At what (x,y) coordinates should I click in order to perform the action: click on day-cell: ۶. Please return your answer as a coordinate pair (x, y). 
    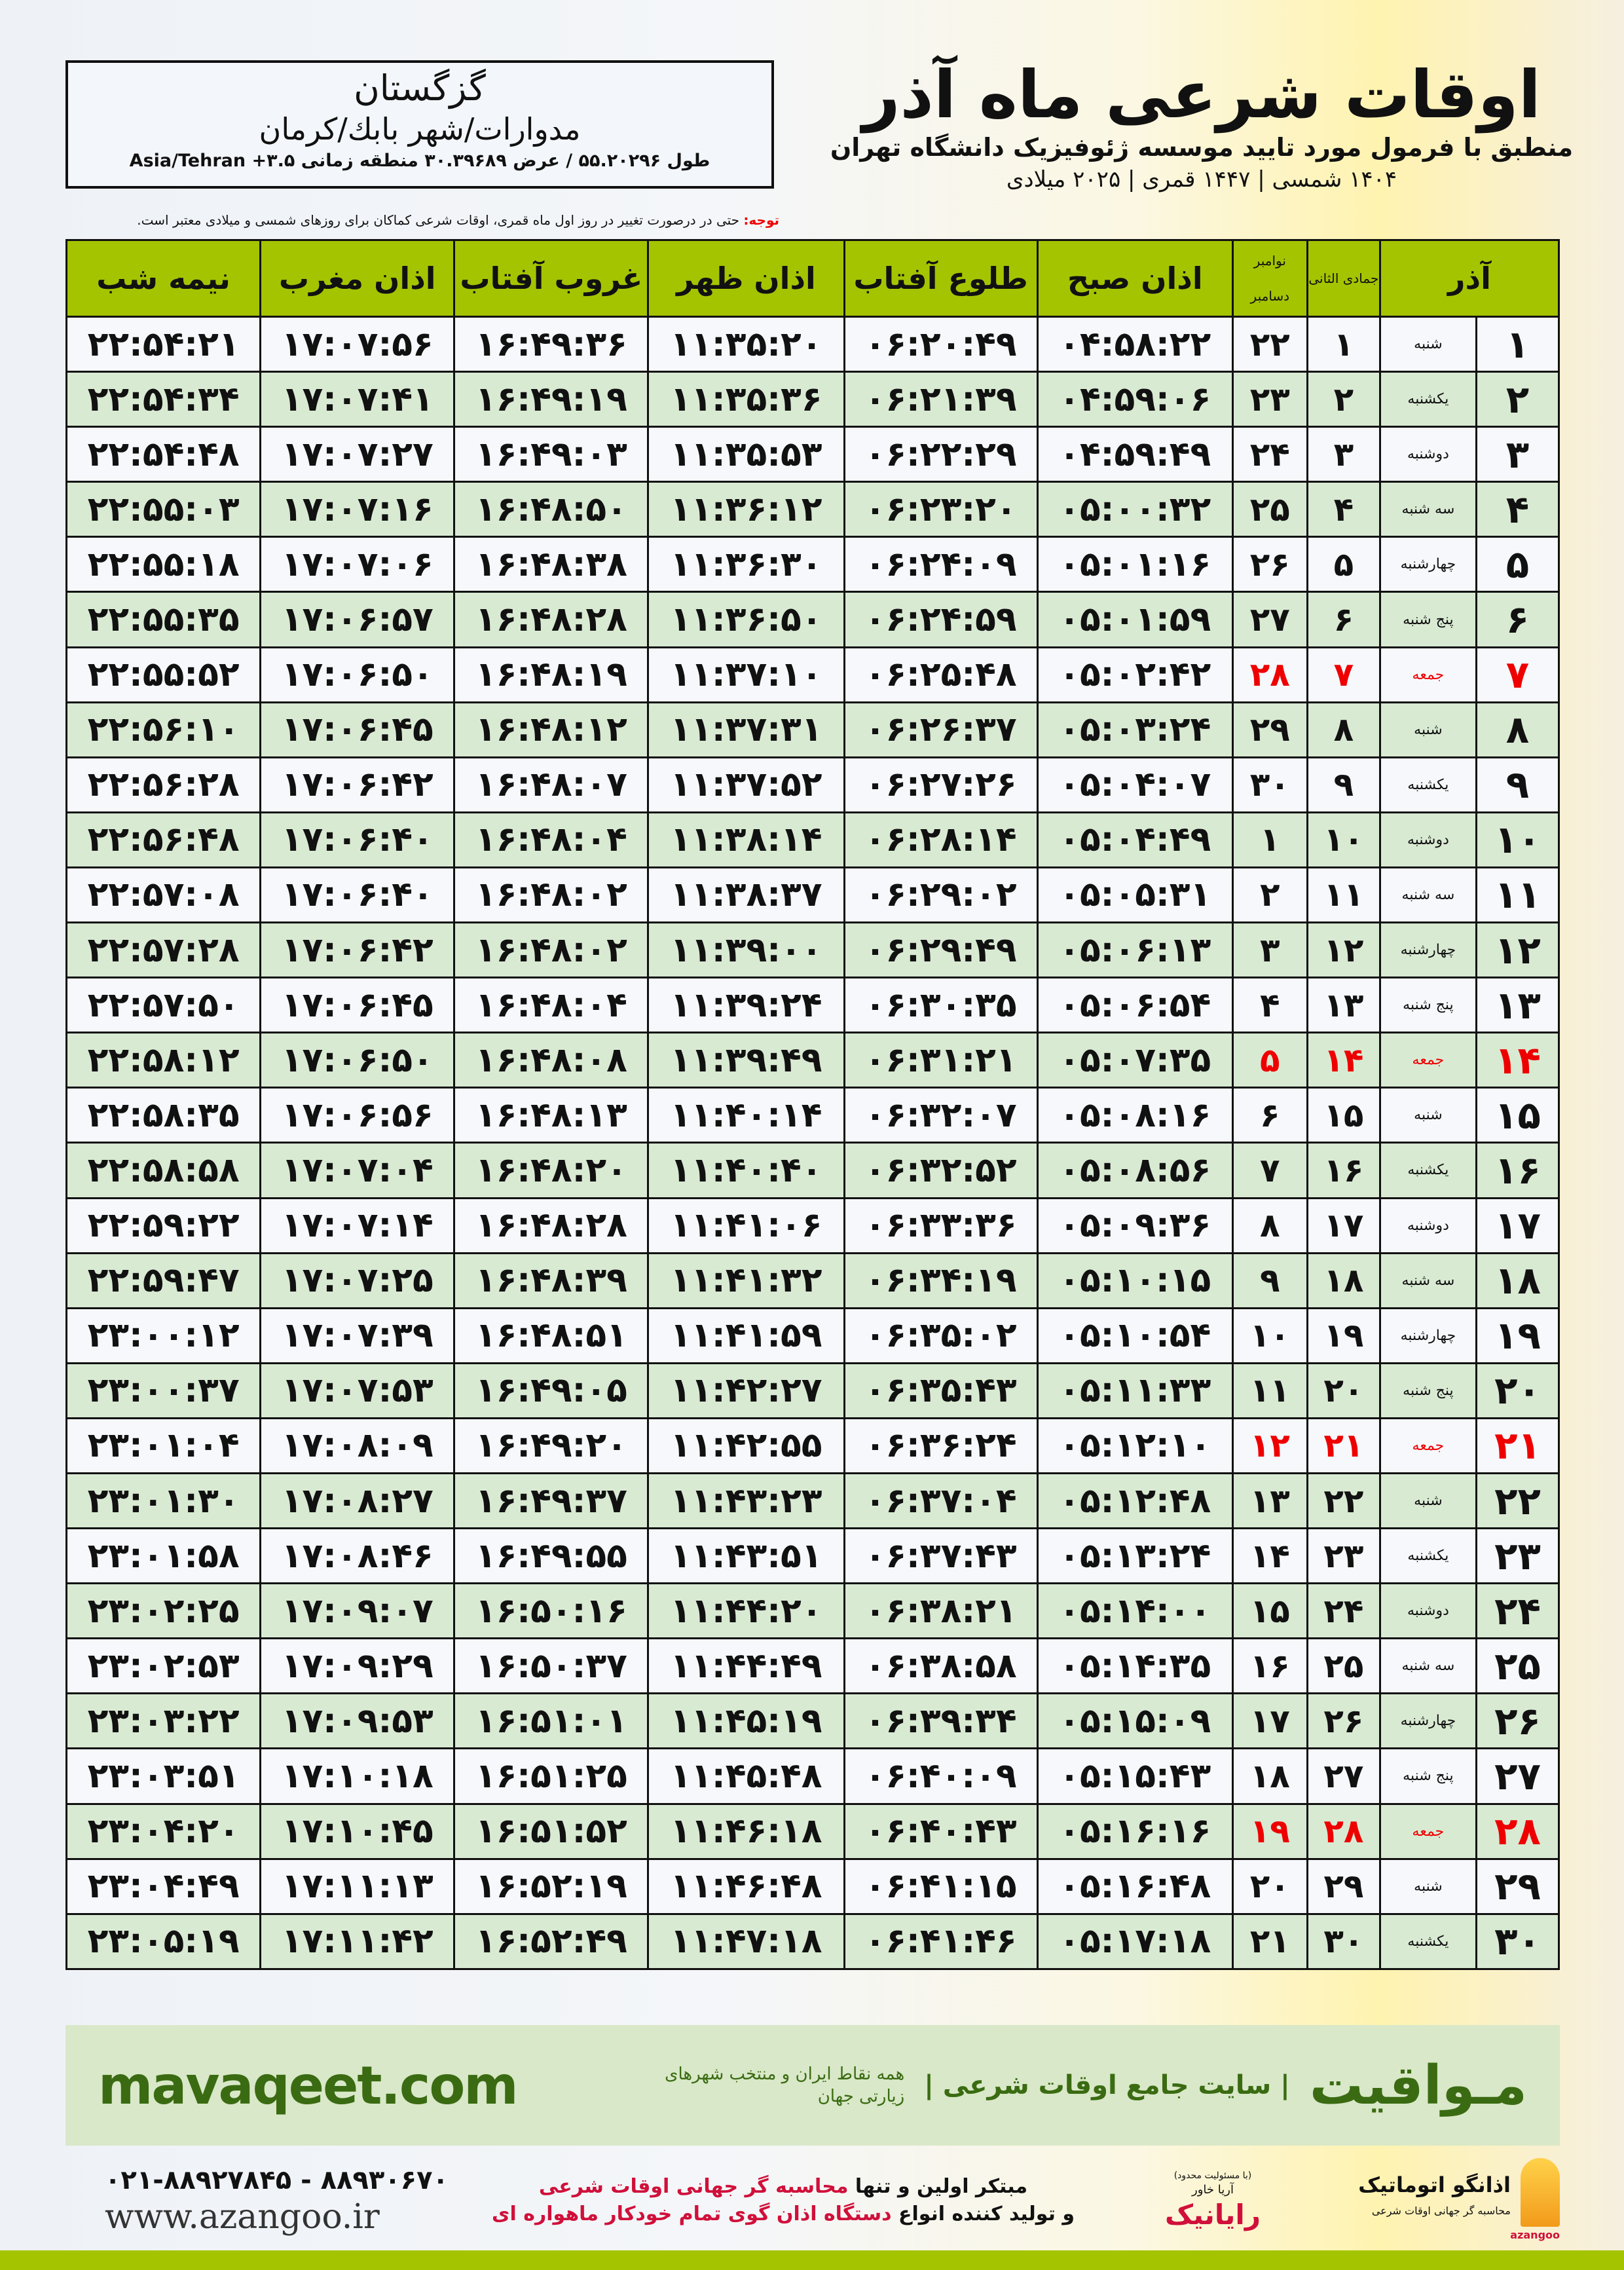
    Looking at the image, I should click on (1517, 619).